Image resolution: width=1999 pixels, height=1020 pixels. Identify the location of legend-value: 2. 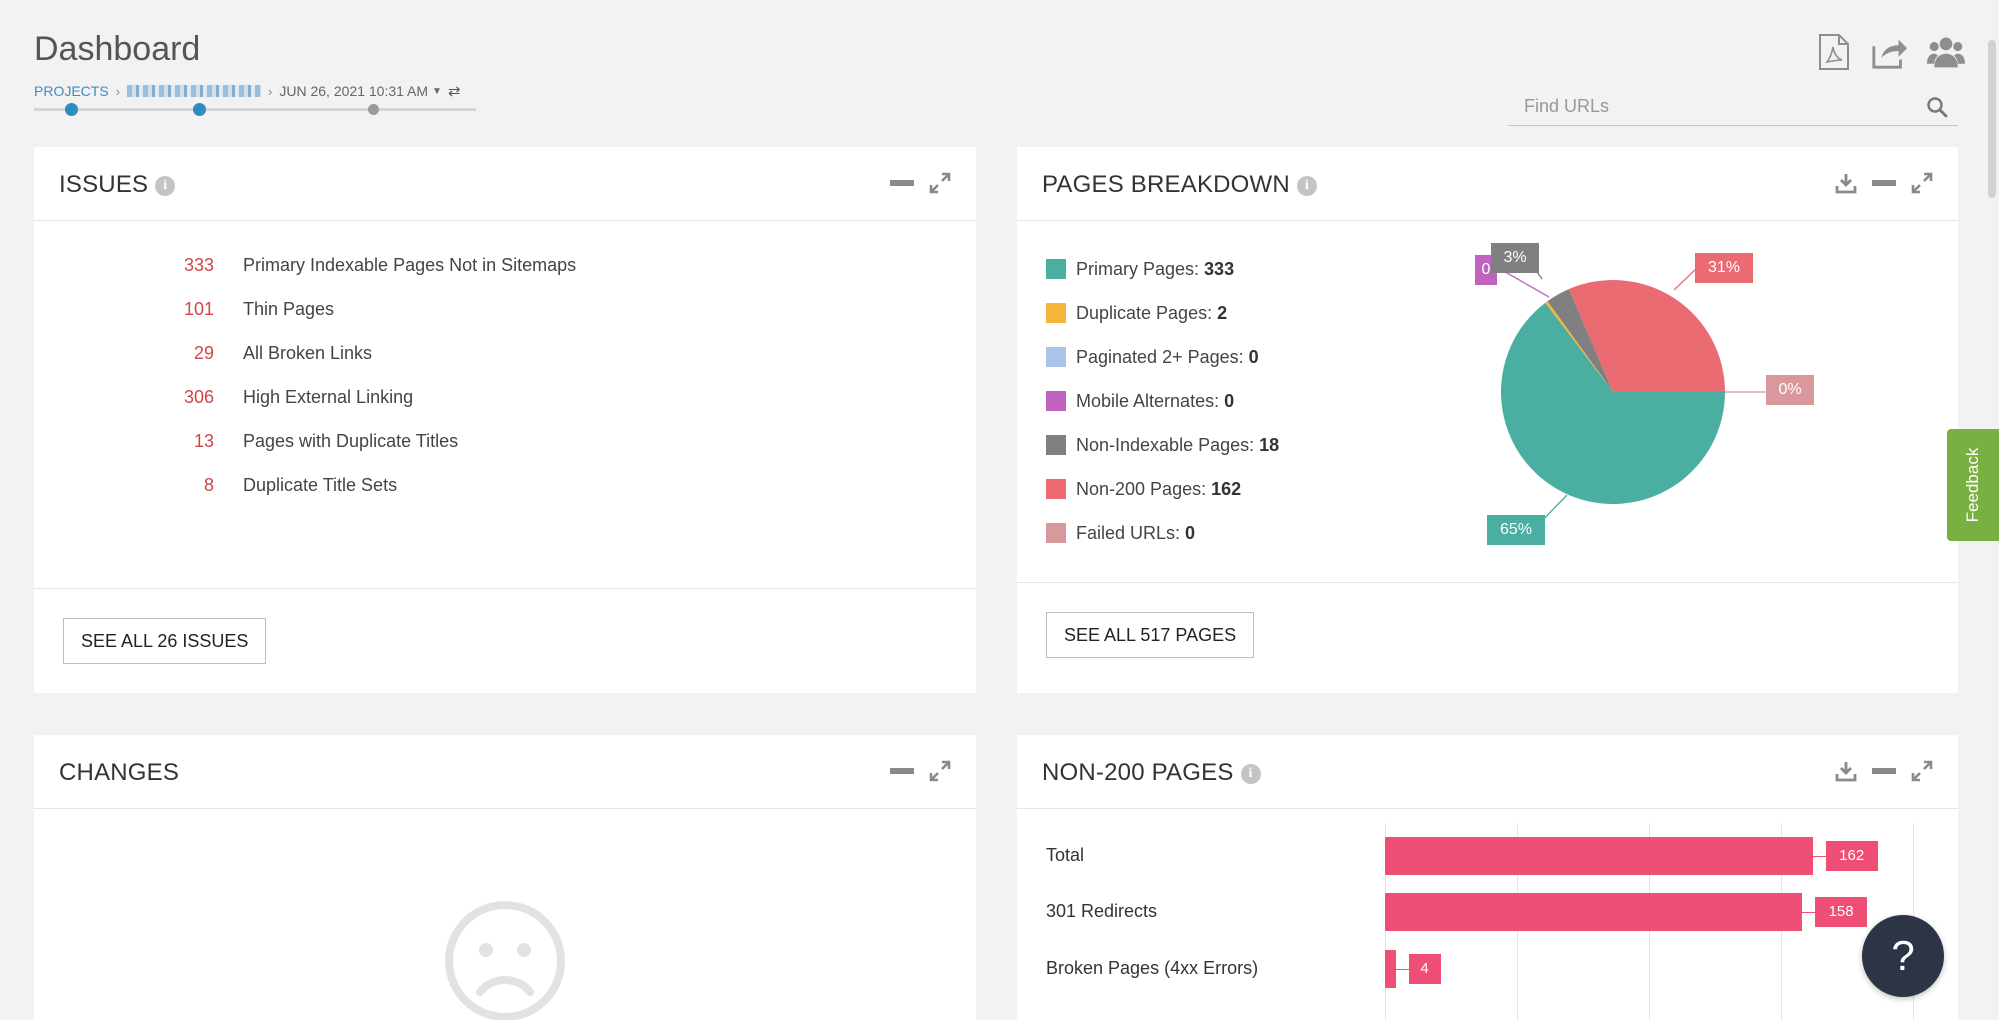
(1222, 312).